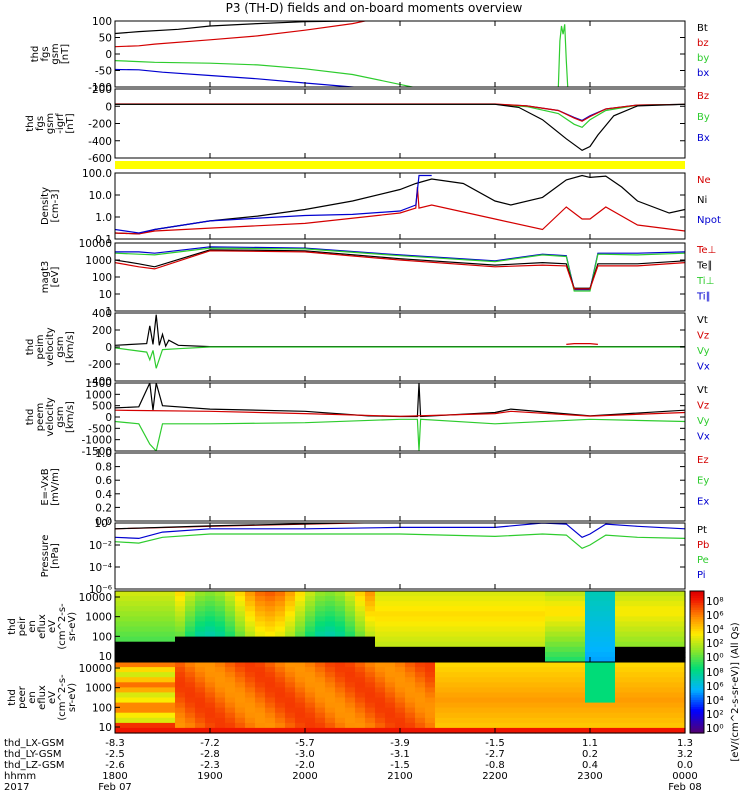 This screenshot has height=800, width=750. What do you see at coordinates (50, 416) in the screenshot?
I see `y-axis-label: thdpeemvelocitygsm[km/s]` at bounding box center [50, 416].